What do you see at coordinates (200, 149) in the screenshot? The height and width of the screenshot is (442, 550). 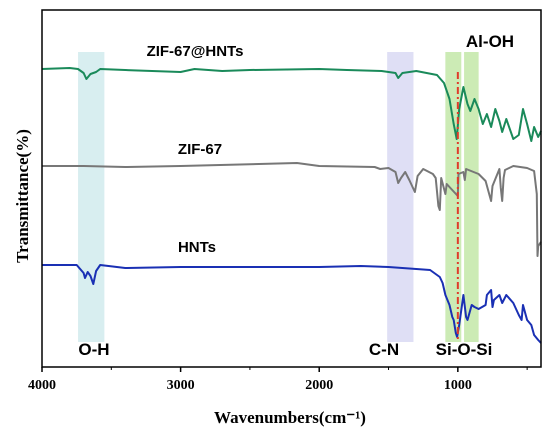 I see `series-label: ZIF-67` at bounding box center [200, 149].